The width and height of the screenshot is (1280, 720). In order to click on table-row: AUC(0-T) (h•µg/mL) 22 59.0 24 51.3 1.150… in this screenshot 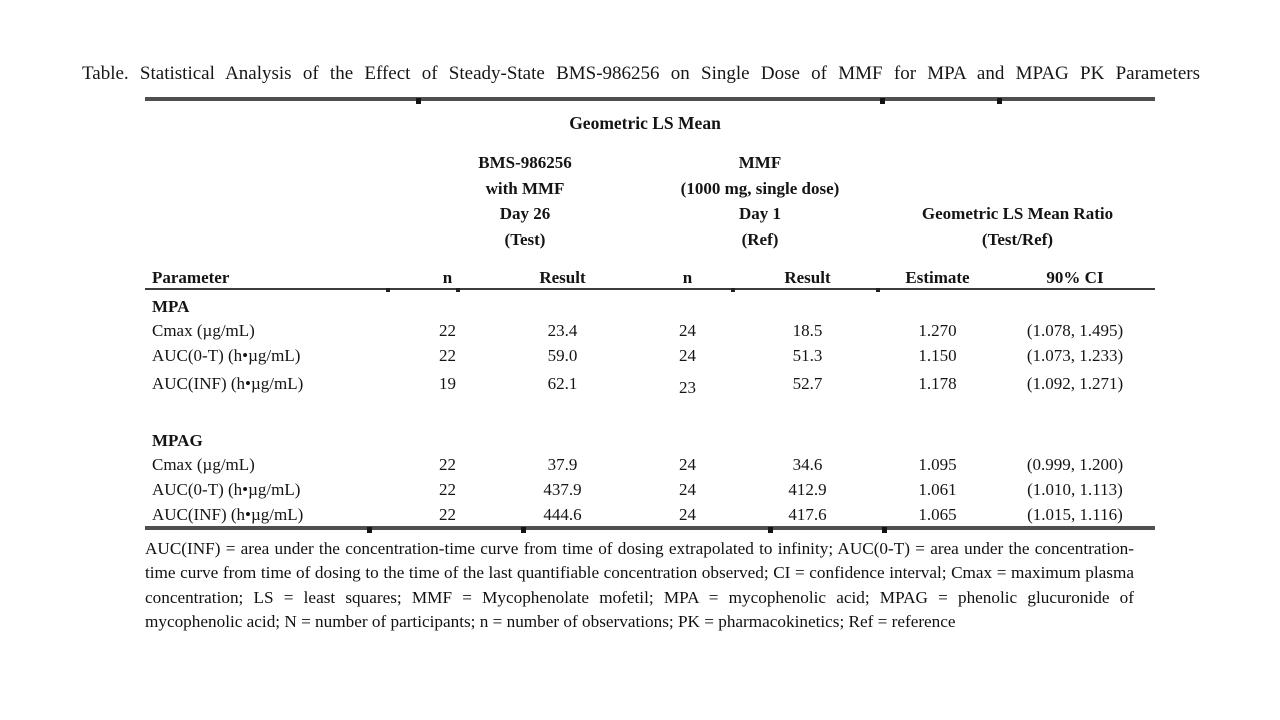, I will do `click(650, 355)`.